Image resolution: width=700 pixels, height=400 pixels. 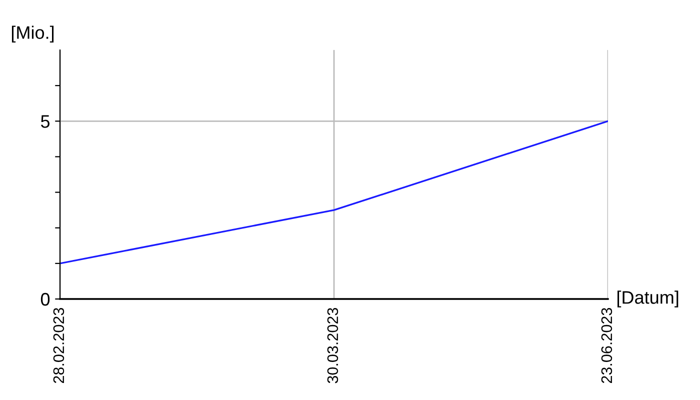 What do you see at coordinates (606, 346) in the screenshot?
I see `x-tick-label: 23.06.2023` at bounding box center [606, 346].